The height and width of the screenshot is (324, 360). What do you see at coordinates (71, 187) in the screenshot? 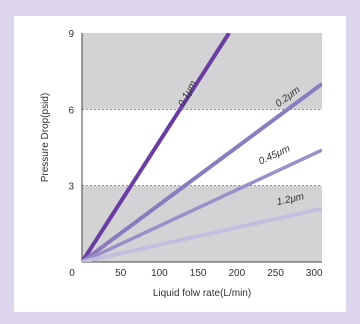
I see `y-tick-label-3: 3` at bounding box center [71, 187].